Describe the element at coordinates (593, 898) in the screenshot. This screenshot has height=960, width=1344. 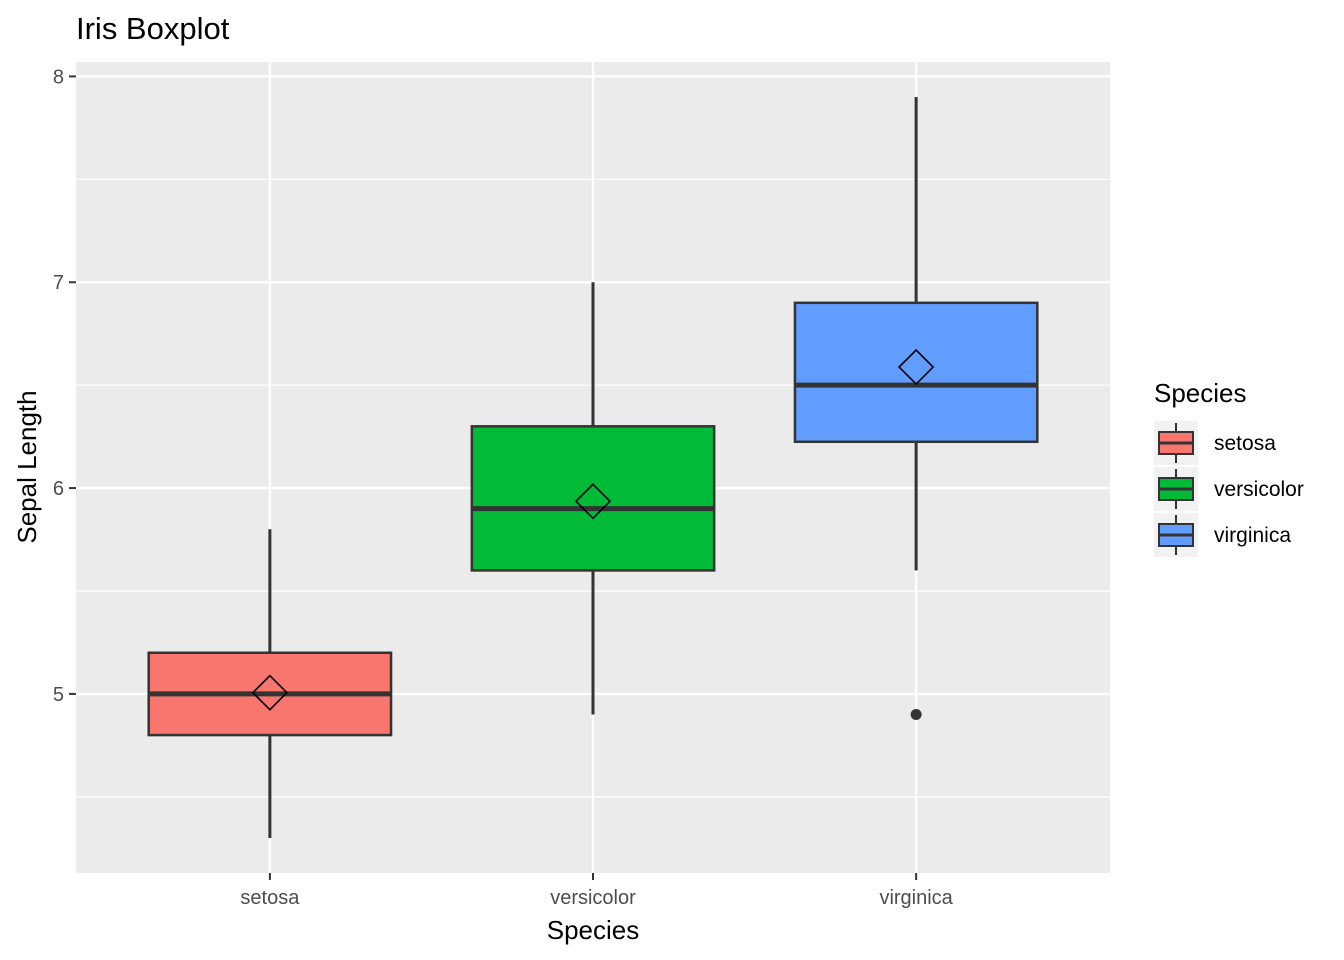
I see `x-tick-label: versicolor` at that location.